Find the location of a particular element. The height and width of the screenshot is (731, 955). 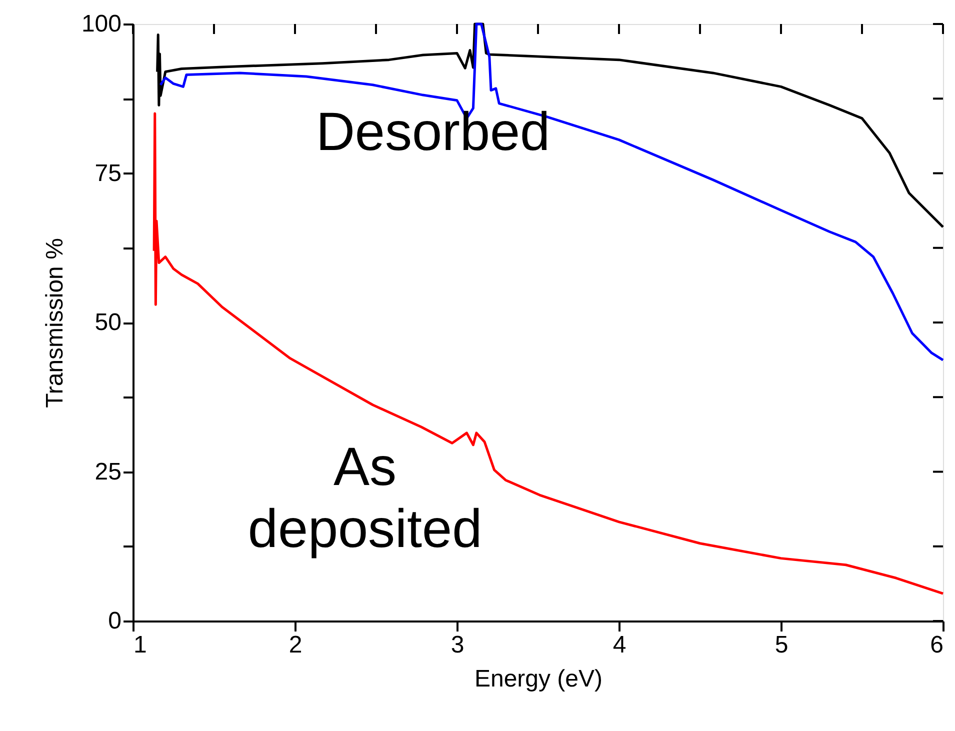

y-axis-title: Transmission % is located at coordinates (54, 323).